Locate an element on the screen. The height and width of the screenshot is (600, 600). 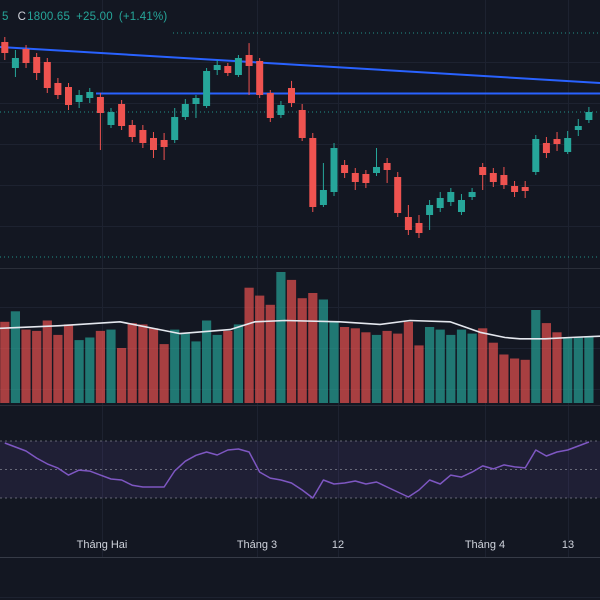
close-label: C is located at coordinates (22, 17).